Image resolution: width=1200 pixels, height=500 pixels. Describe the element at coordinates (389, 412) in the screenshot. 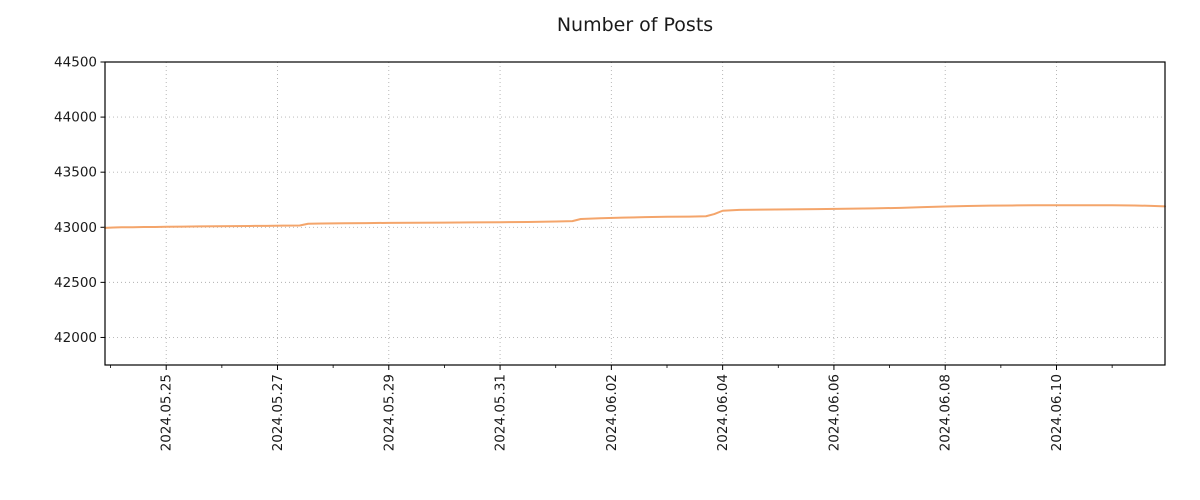

I see `x-tick-label: 2024.05.29` at that location.